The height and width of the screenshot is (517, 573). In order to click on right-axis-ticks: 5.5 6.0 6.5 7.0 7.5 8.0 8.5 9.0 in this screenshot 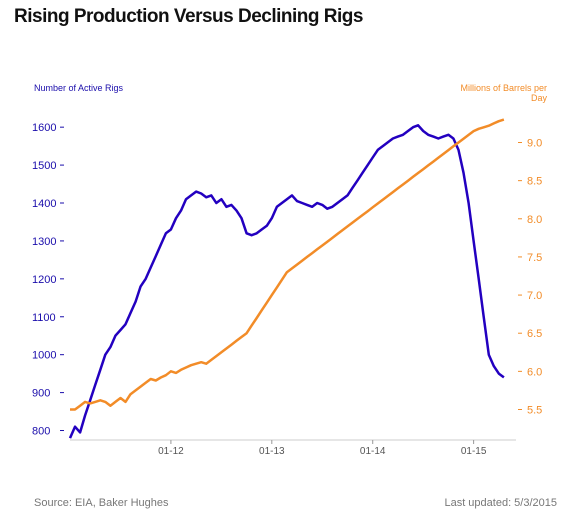, I will do `click(530, 277)`.